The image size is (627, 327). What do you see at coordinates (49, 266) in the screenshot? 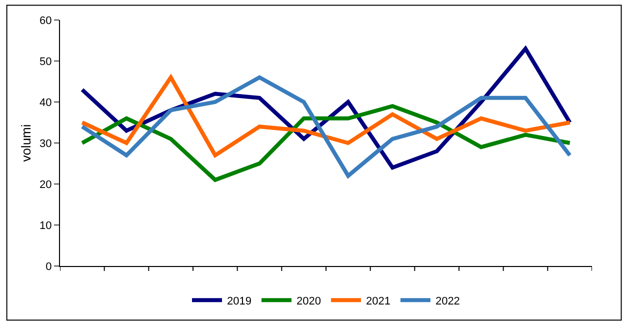
I see `y-tick-label: 0` at bounding box center [49, 266].